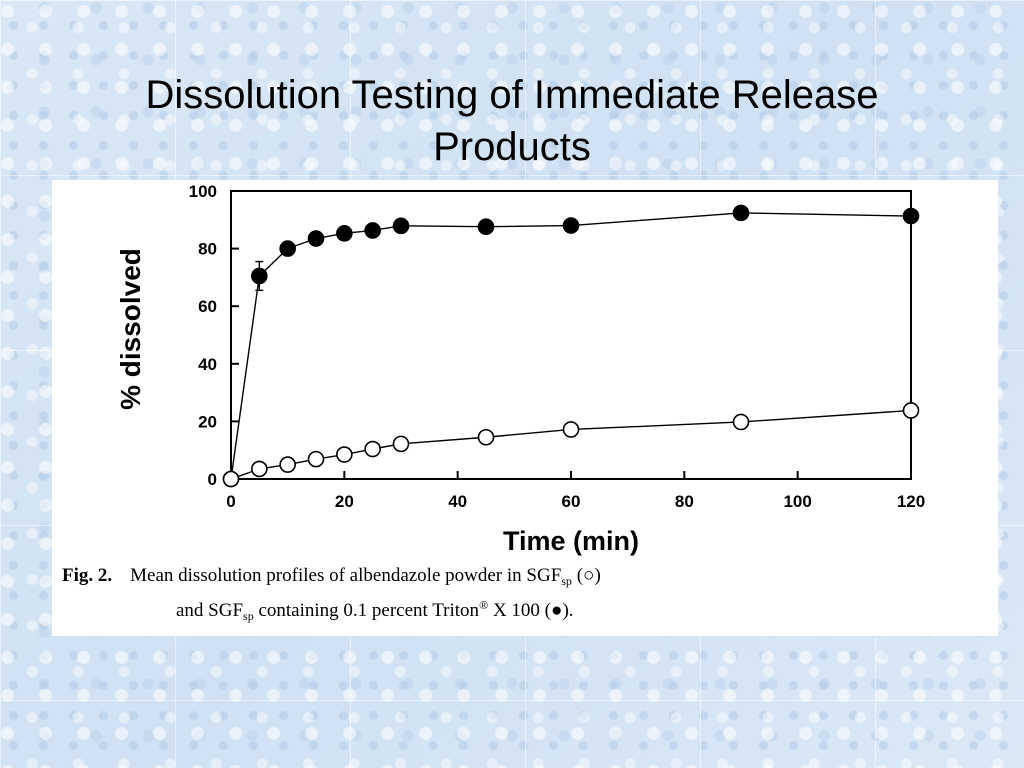 The height and width of the screenshot is (768, 1024). I want to click on y-tick-label: 40, so click(207, 364).